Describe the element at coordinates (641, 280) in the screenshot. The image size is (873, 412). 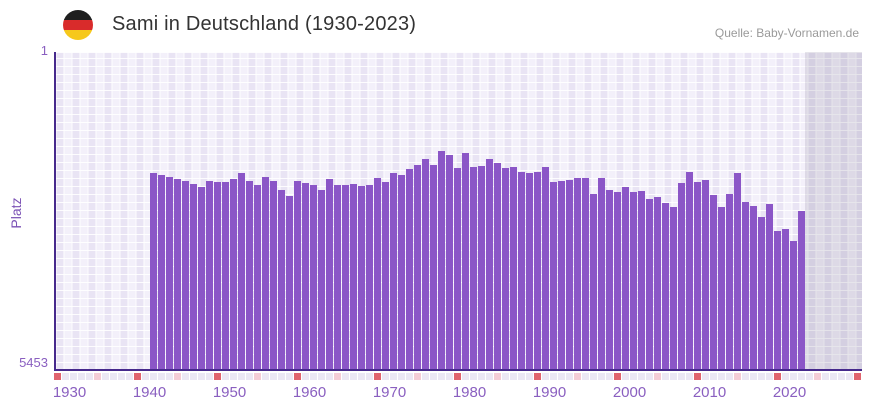
I see `bar-2003` at that location.